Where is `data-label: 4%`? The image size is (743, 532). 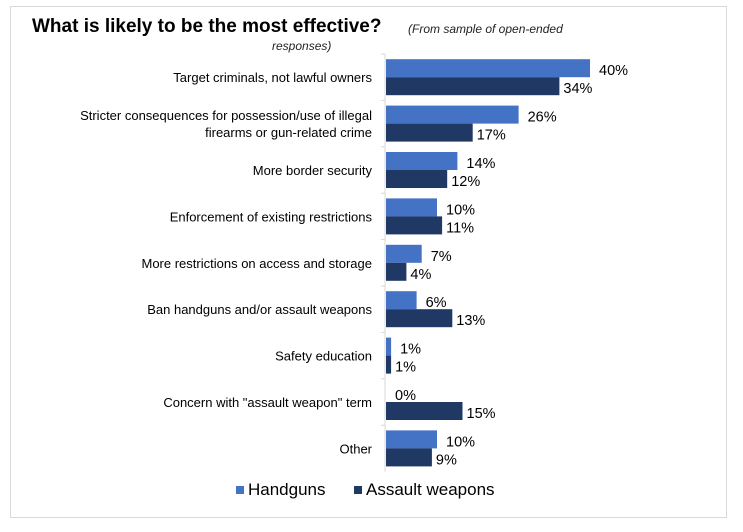
data-label: 4% is located at coordinates (420, 275).